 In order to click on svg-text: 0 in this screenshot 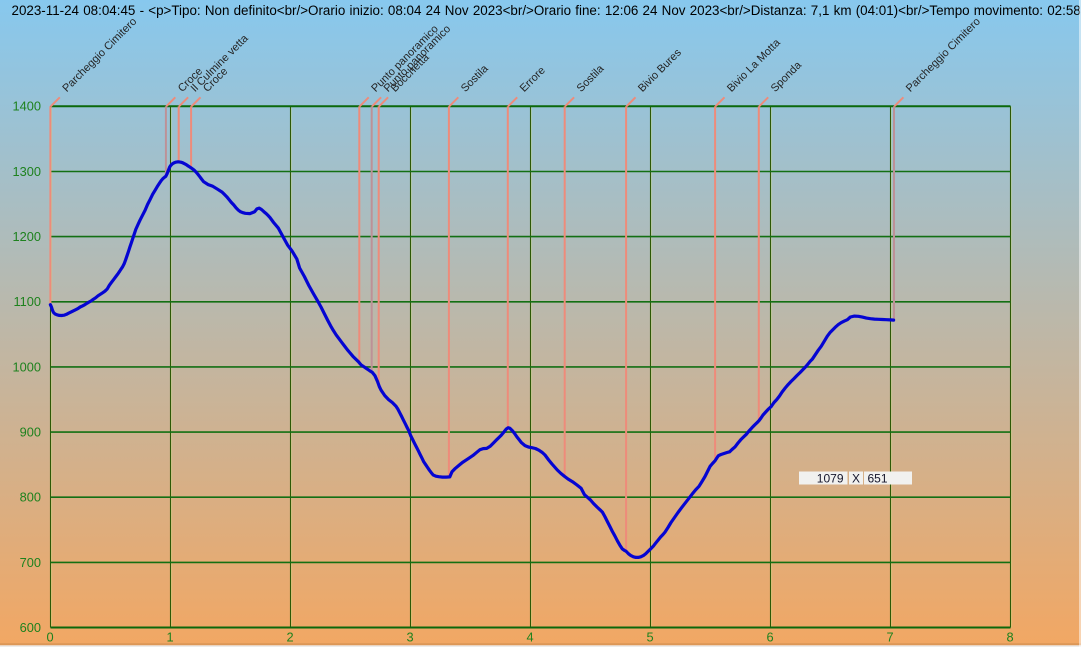, I will do `click(49, 636)`.